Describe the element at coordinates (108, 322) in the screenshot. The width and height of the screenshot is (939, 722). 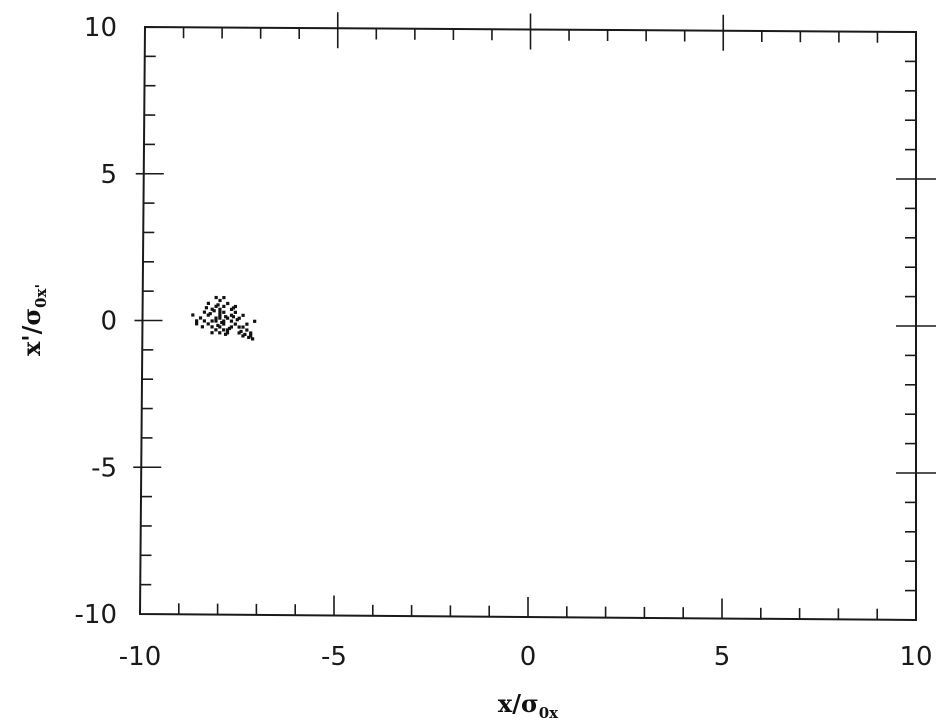
I see `y-tick-label: 0` at that location.